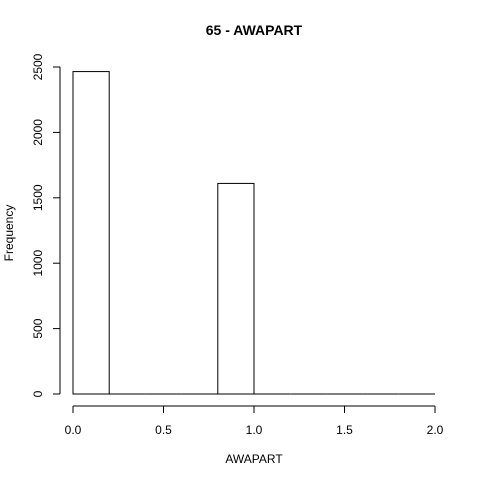 This screenshot has height=480, width=480. Describe the element at coordinates (38, 328) in the screenshot. I see `y-tick-label: 500` at that location.